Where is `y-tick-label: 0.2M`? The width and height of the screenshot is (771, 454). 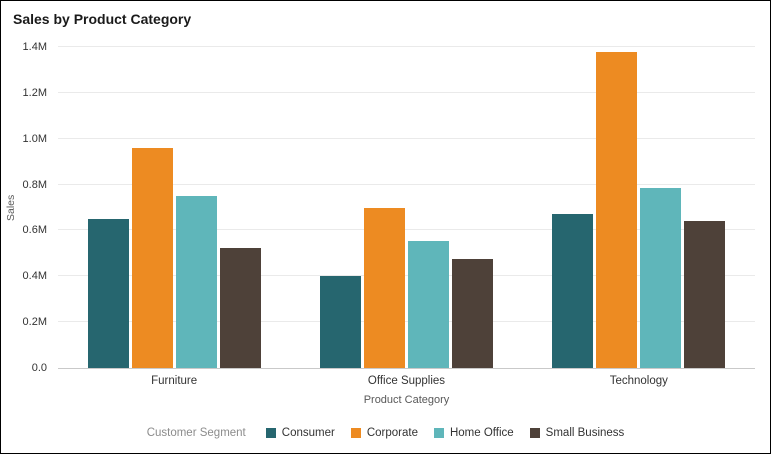 y-tick-label: 0.2M is located at coordinates (34, 322).